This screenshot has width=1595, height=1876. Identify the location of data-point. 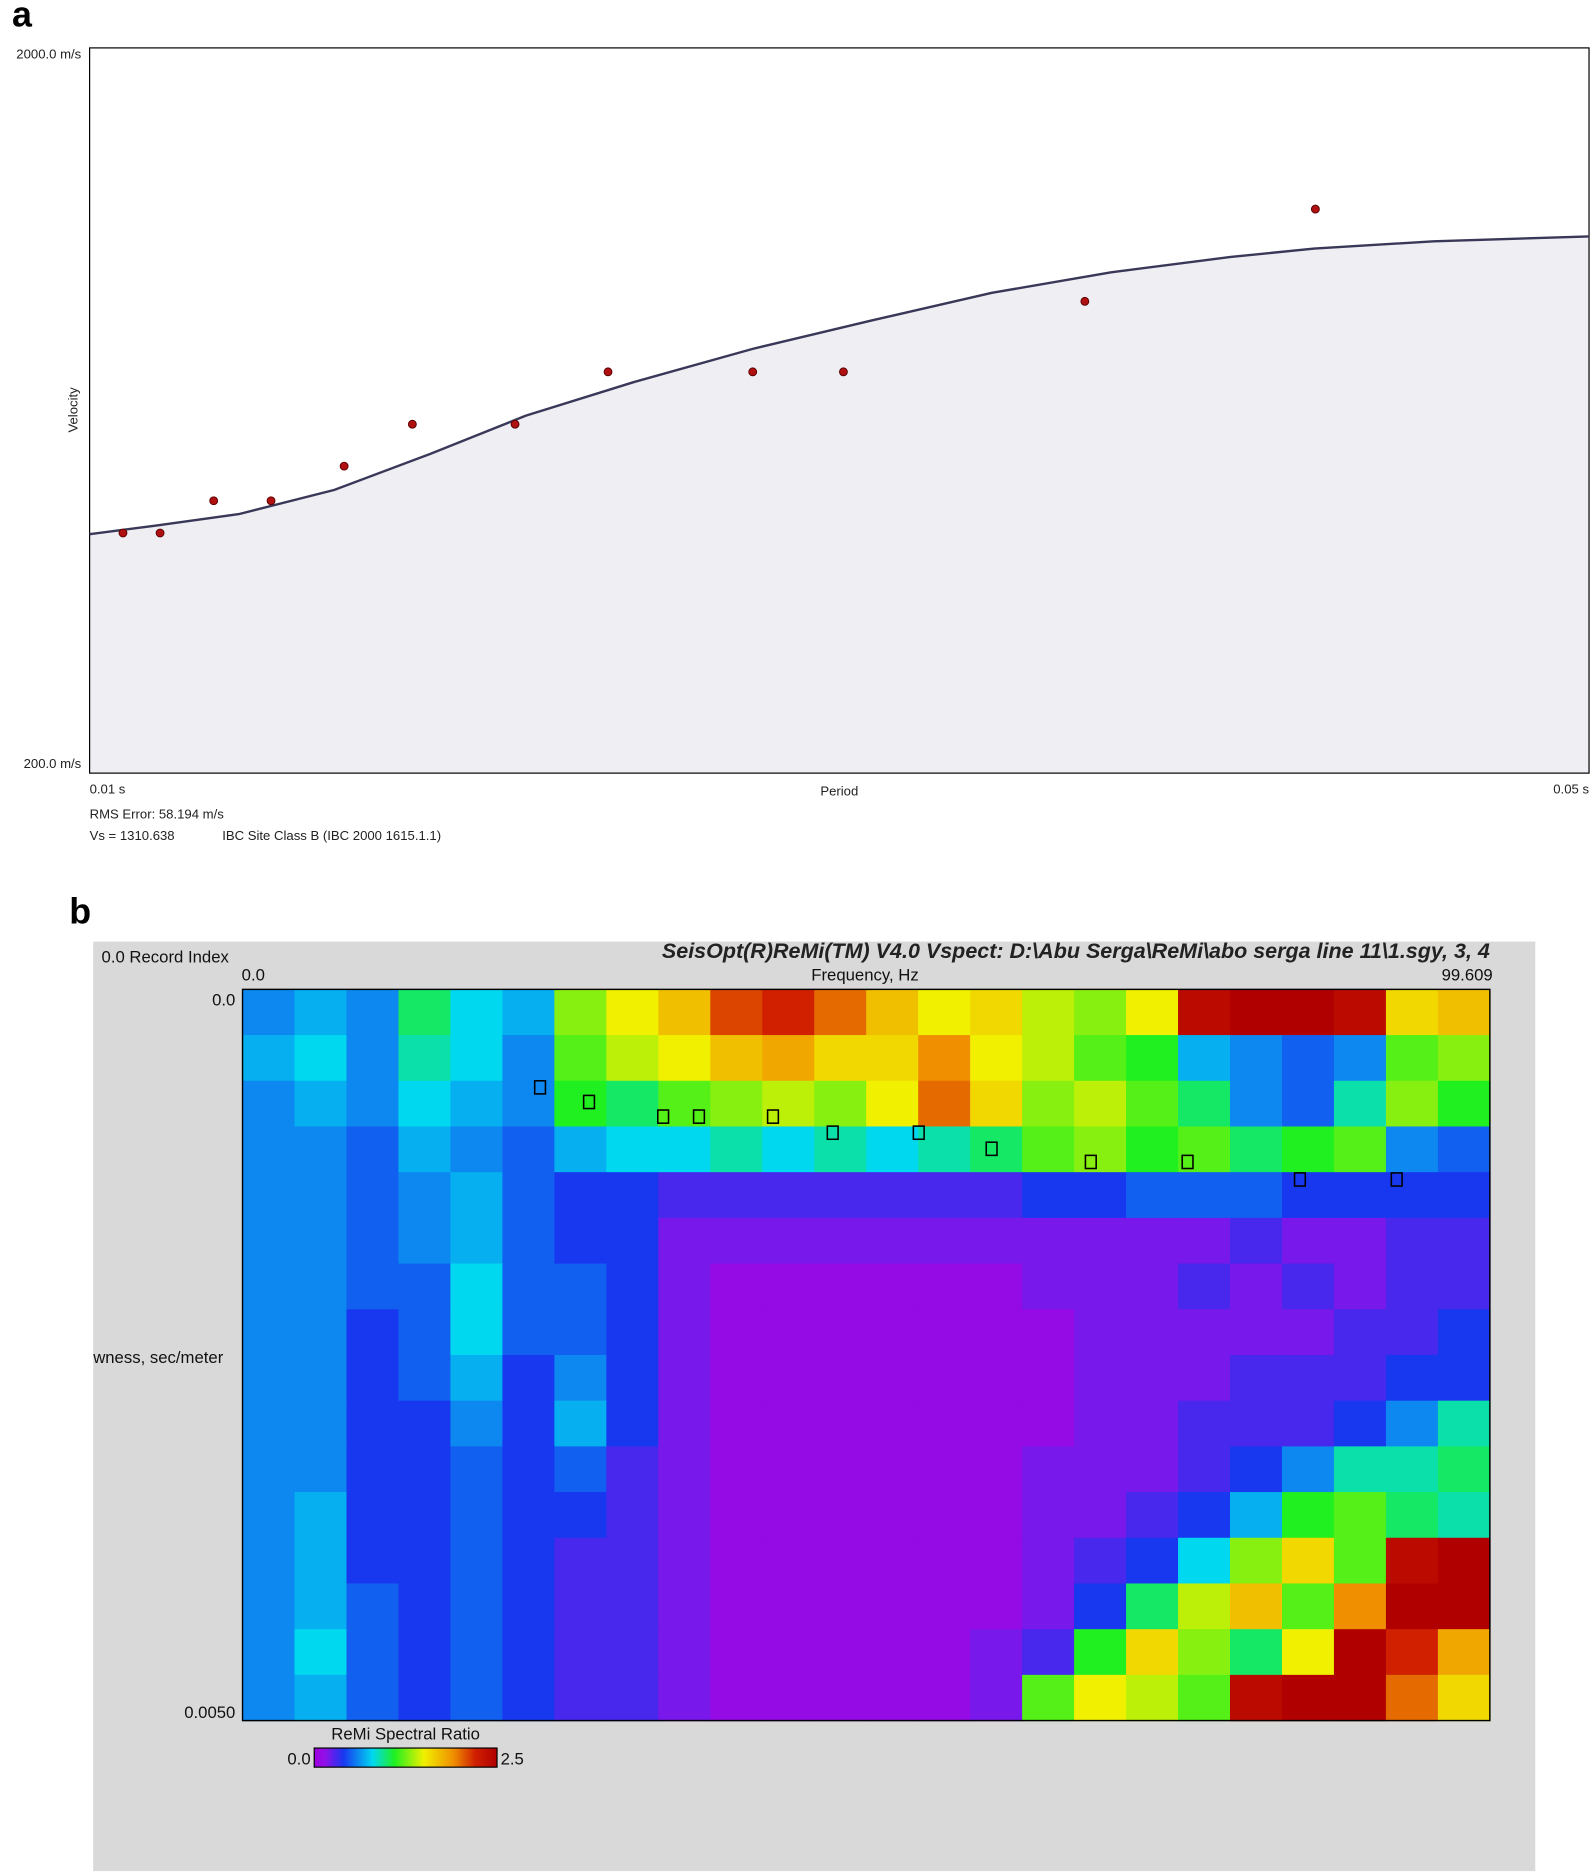
(344, 466).